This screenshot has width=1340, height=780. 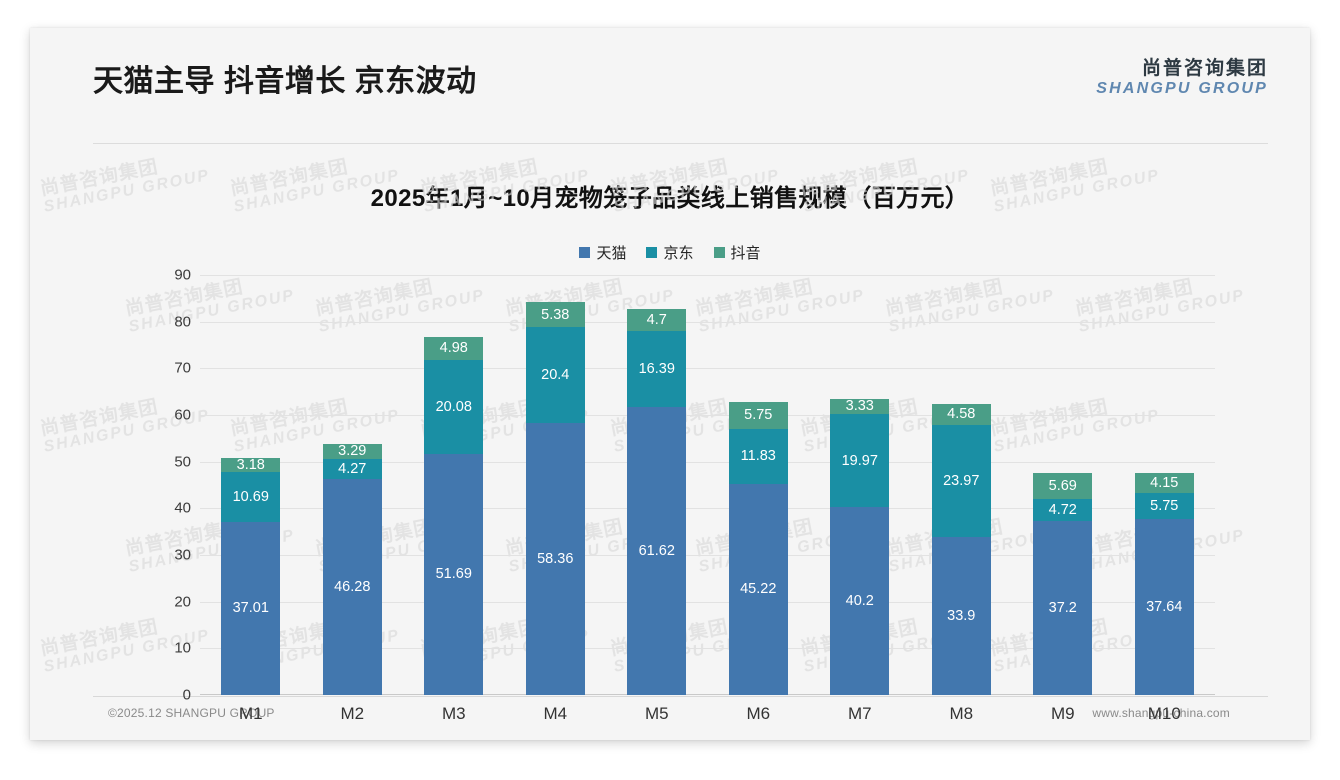 I want to click on bar-segment-京东: 20.4, so click(x=555, y=375).